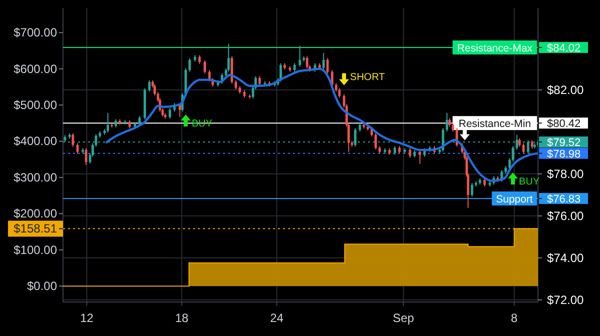  Describe the element at coordinates (87, 318) in the screenshot. I see `x-tick-label: 12` at that location.